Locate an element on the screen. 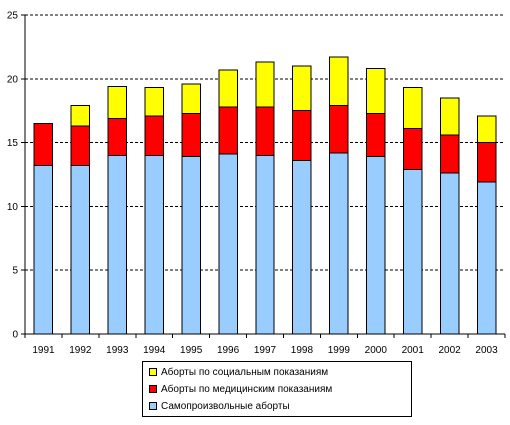  x-tick-label: 1996 is located at coordinates (228, 350).